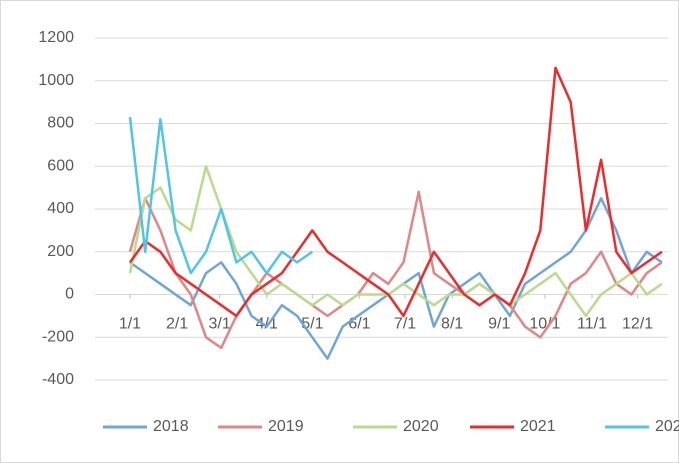 Image resolution: width=679 pixels, height=463 pixels. What do you see at coordinates (286, 426) in the screenshot?
I see `legend-label: 2019` at bounding box center [286, 426].